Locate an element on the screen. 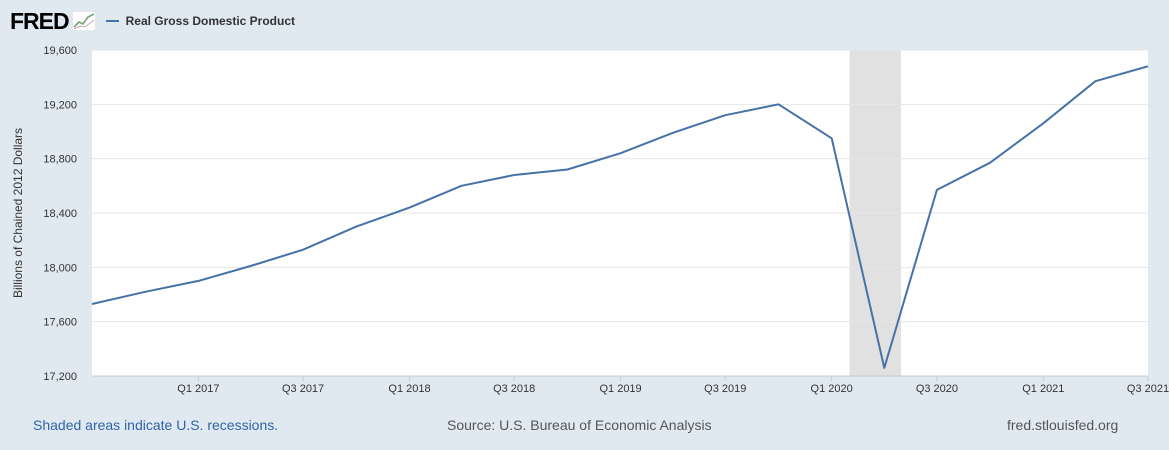 The image size is (1169, 450). x-tick-label: Q1 2020 is located at coordinates (832, 389).